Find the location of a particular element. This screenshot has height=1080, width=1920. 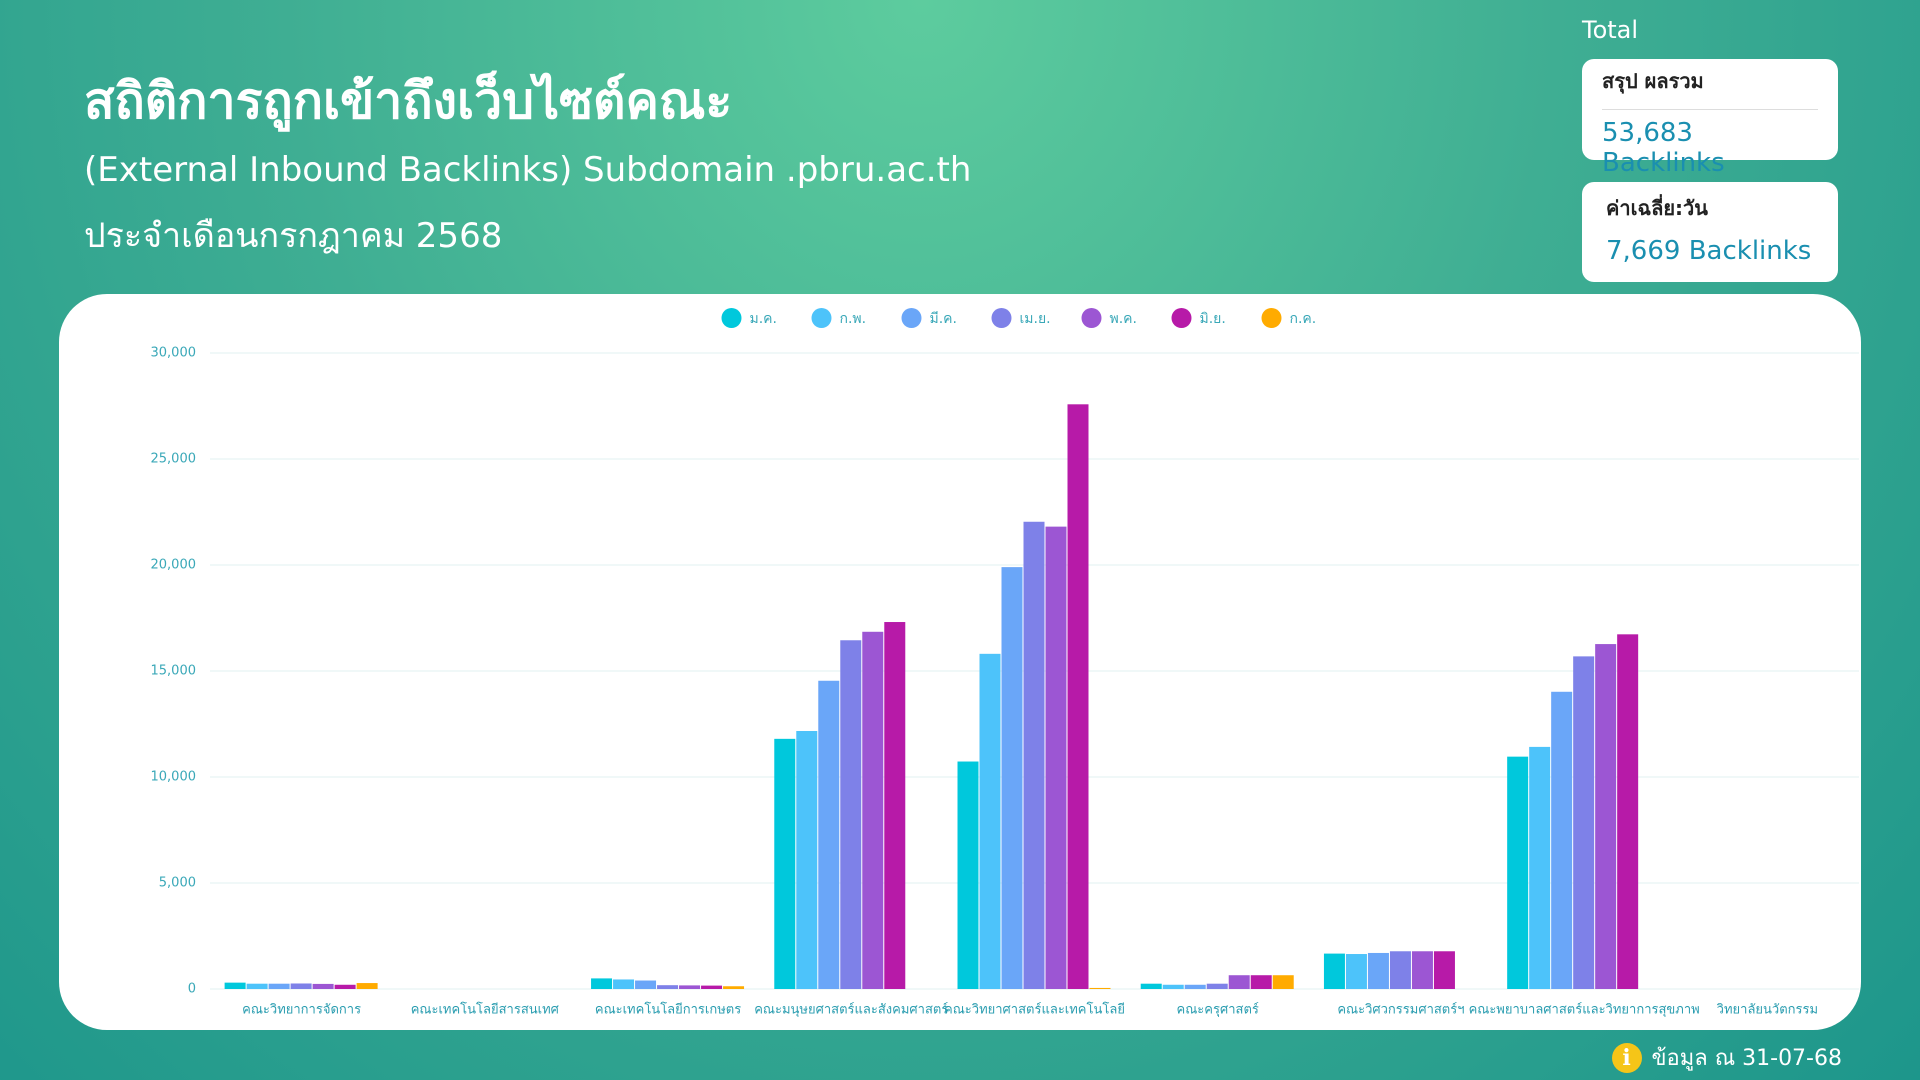

x-tick-label: คณะมนุษยศาสตร์และสังคมศาสตร์ is located at coordinates (851, 1010).